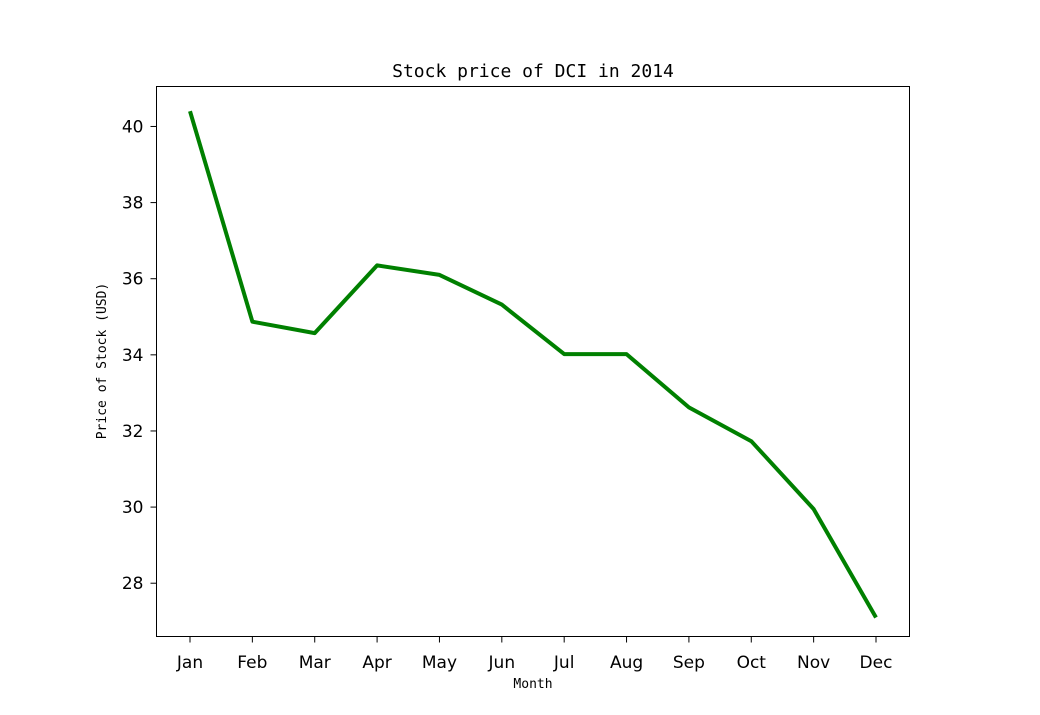  I want to click on y-axis-ticks: 28 30 32 34 36 38 40, so click(139, 355).